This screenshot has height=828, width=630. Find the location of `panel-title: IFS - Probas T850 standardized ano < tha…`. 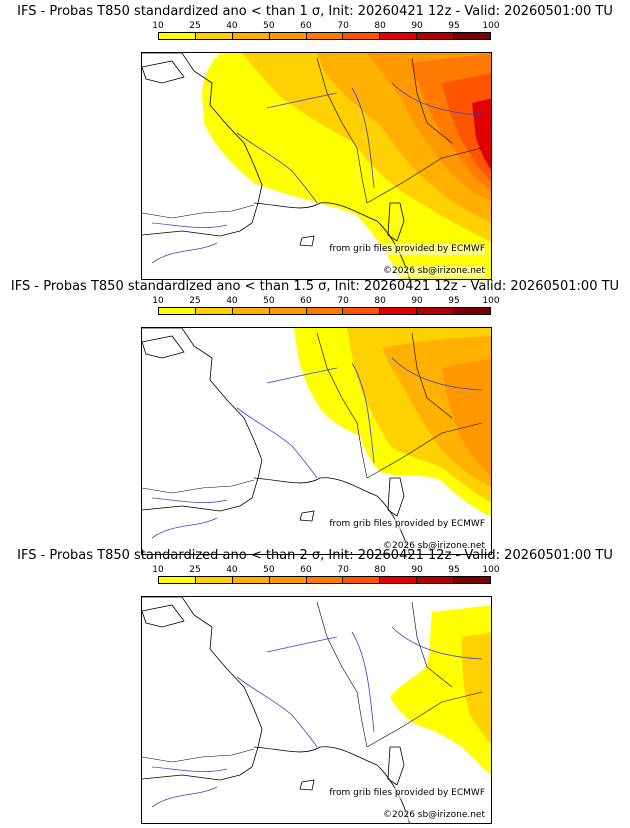

panel-title: IFS - Probas T850 standardized ano < tha… is located at coordinates (315, 11).